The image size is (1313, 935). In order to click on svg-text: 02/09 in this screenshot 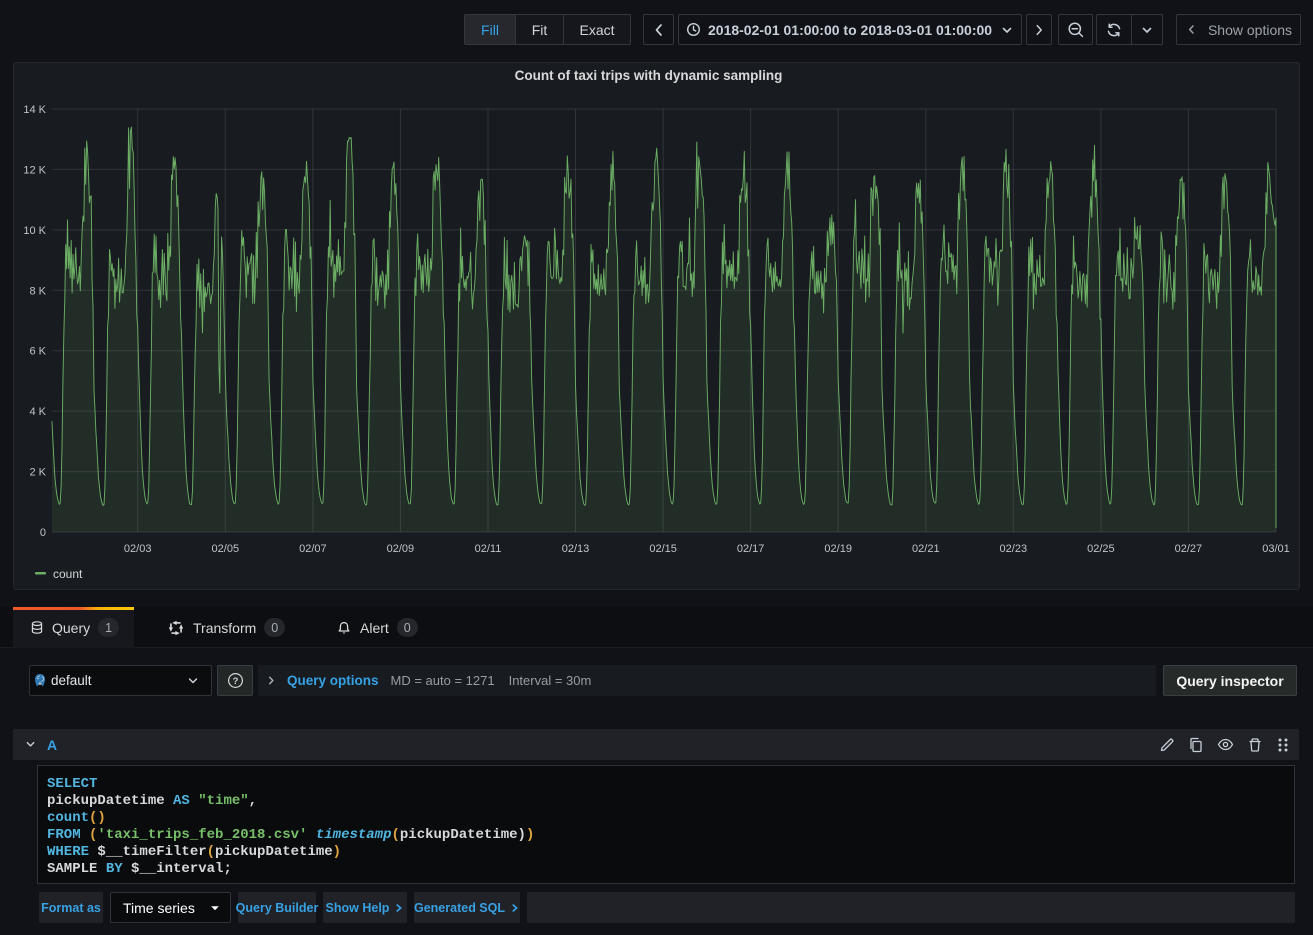, I will do `click(401, 549)`.